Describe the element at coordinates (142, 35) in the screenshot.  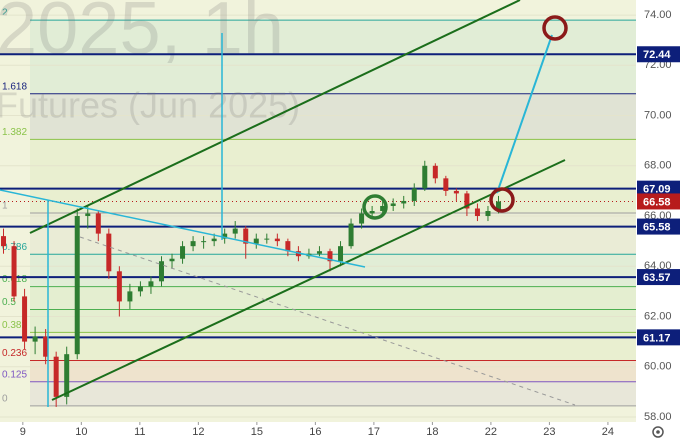
I see `watermark: 2025, 1h` at that location.